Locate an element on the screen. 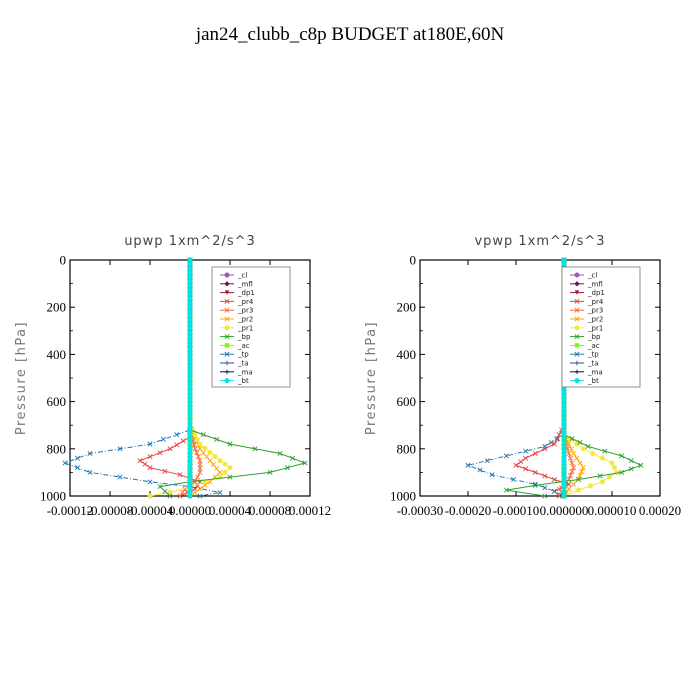 The image size is (700, 700). y-axis-label: Pressure [hPa] is located at coordinates (371, 378).